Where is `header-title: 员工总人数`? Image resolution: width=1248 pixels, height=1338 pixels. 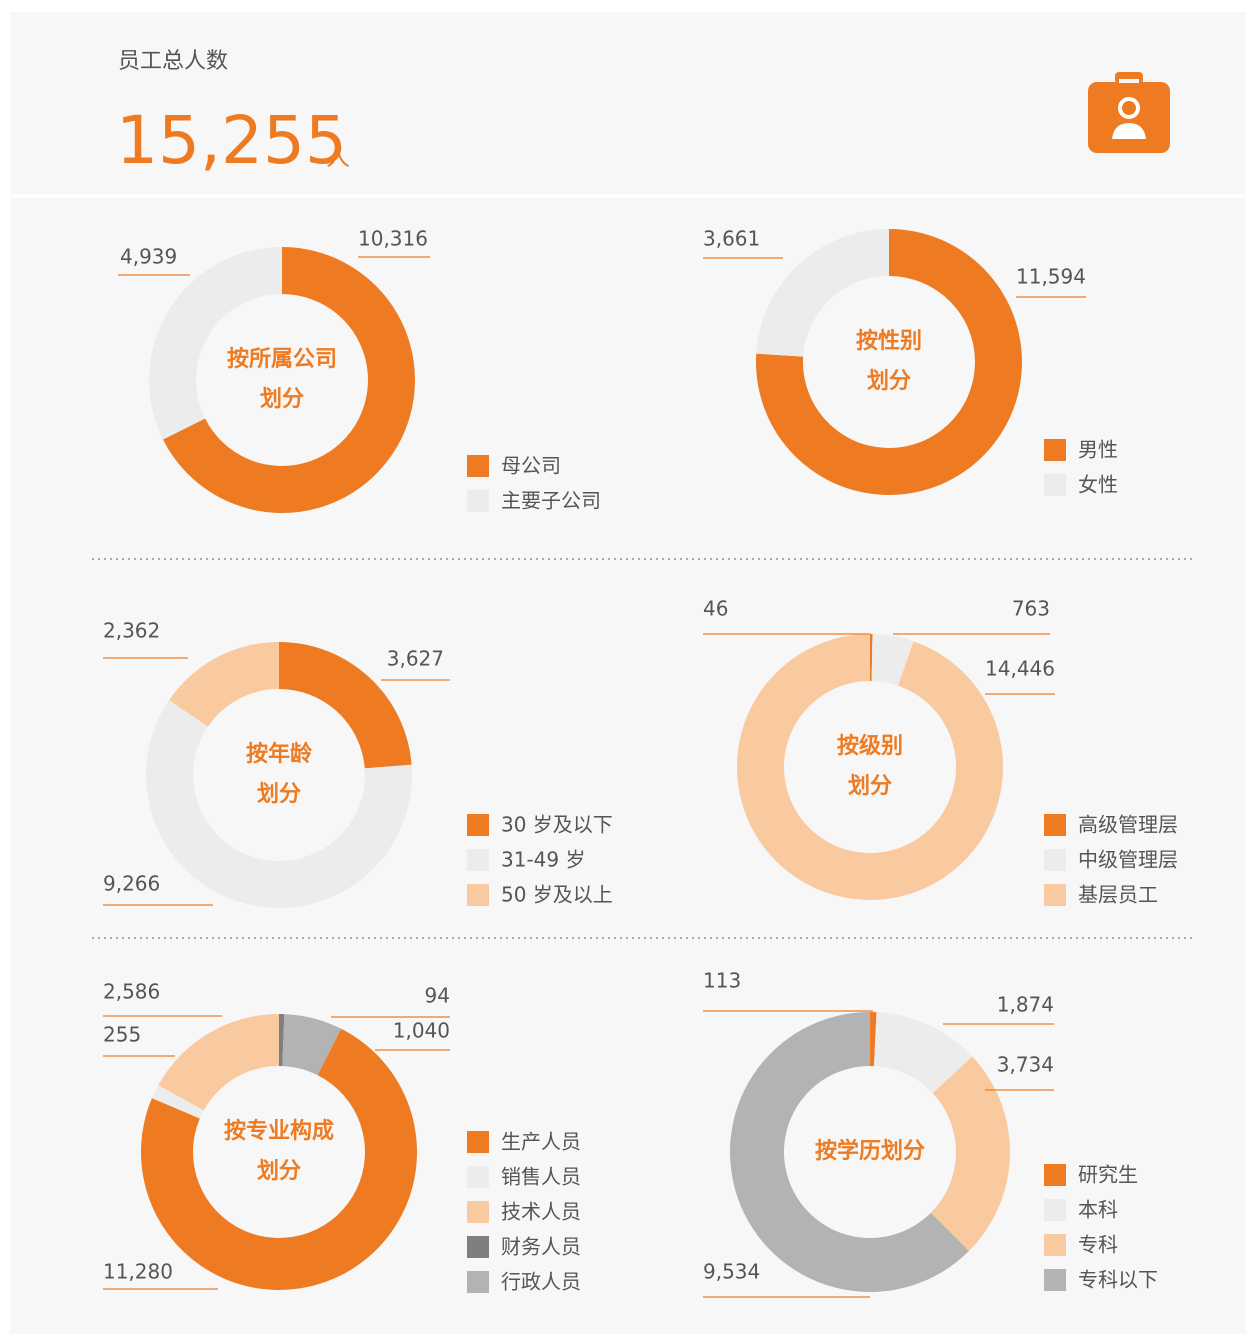
header-title: 员工总人数 is located at coordinates (173, 61).